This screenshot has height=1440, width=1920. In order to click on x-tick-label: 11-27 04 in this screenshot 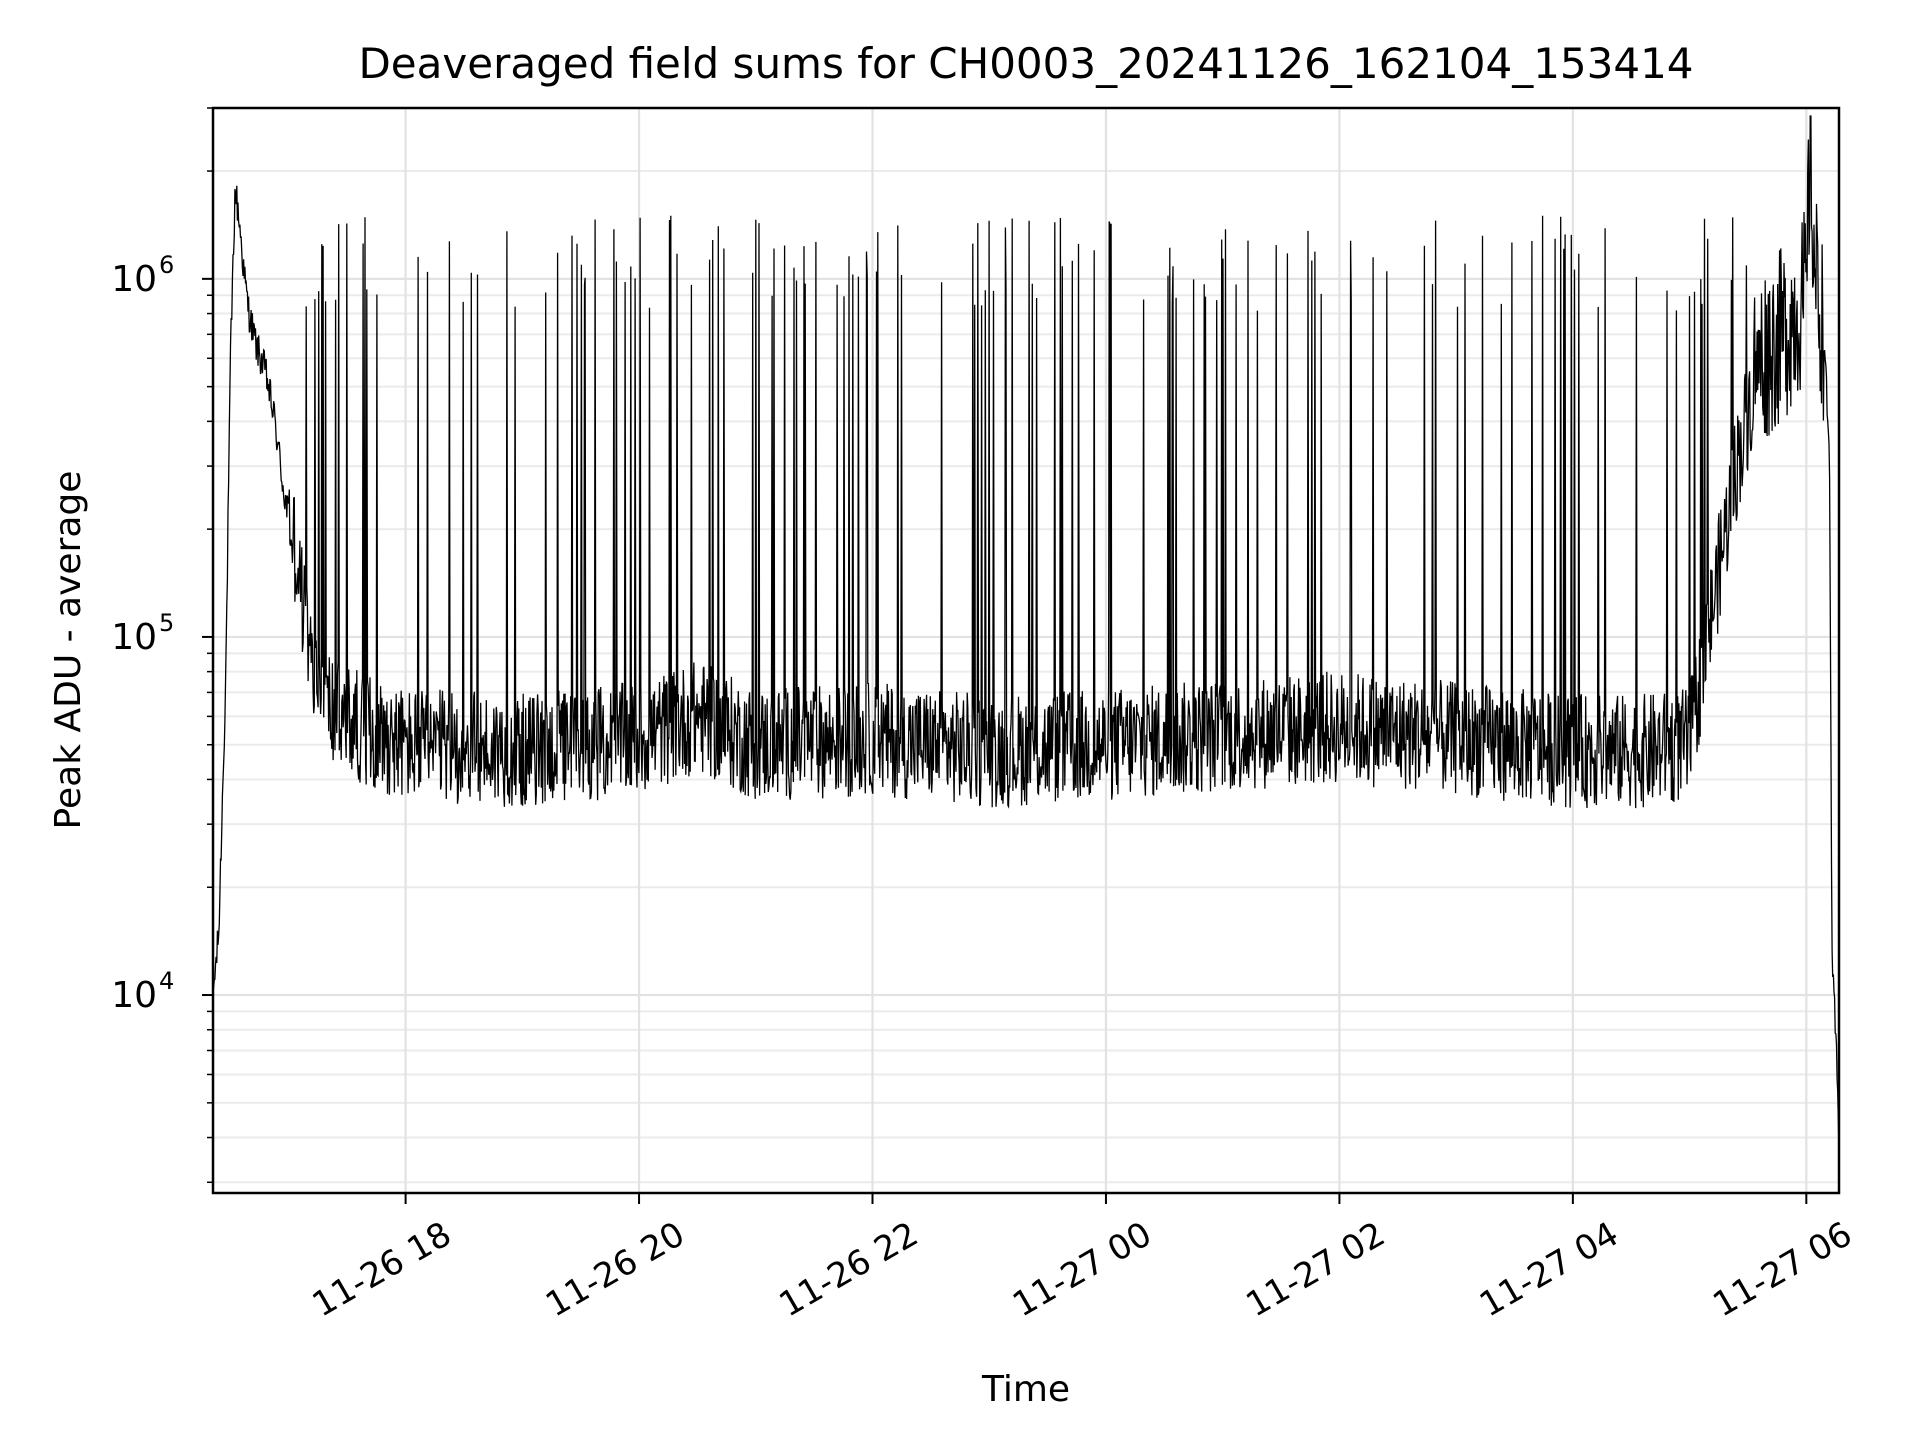, I will do `click(1549, 1269)`.